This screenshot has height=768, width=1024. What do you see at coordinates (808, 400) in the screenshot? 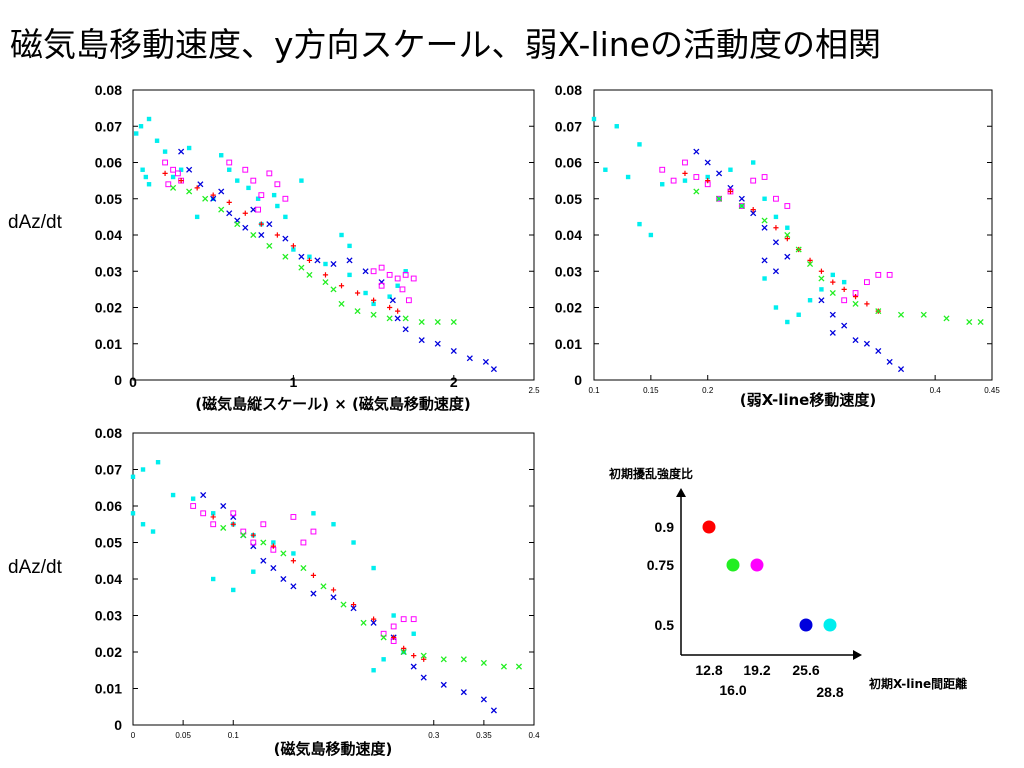
I see `x-axis-label: (弱X-line移動速度)` at bounding box center [808, 400].